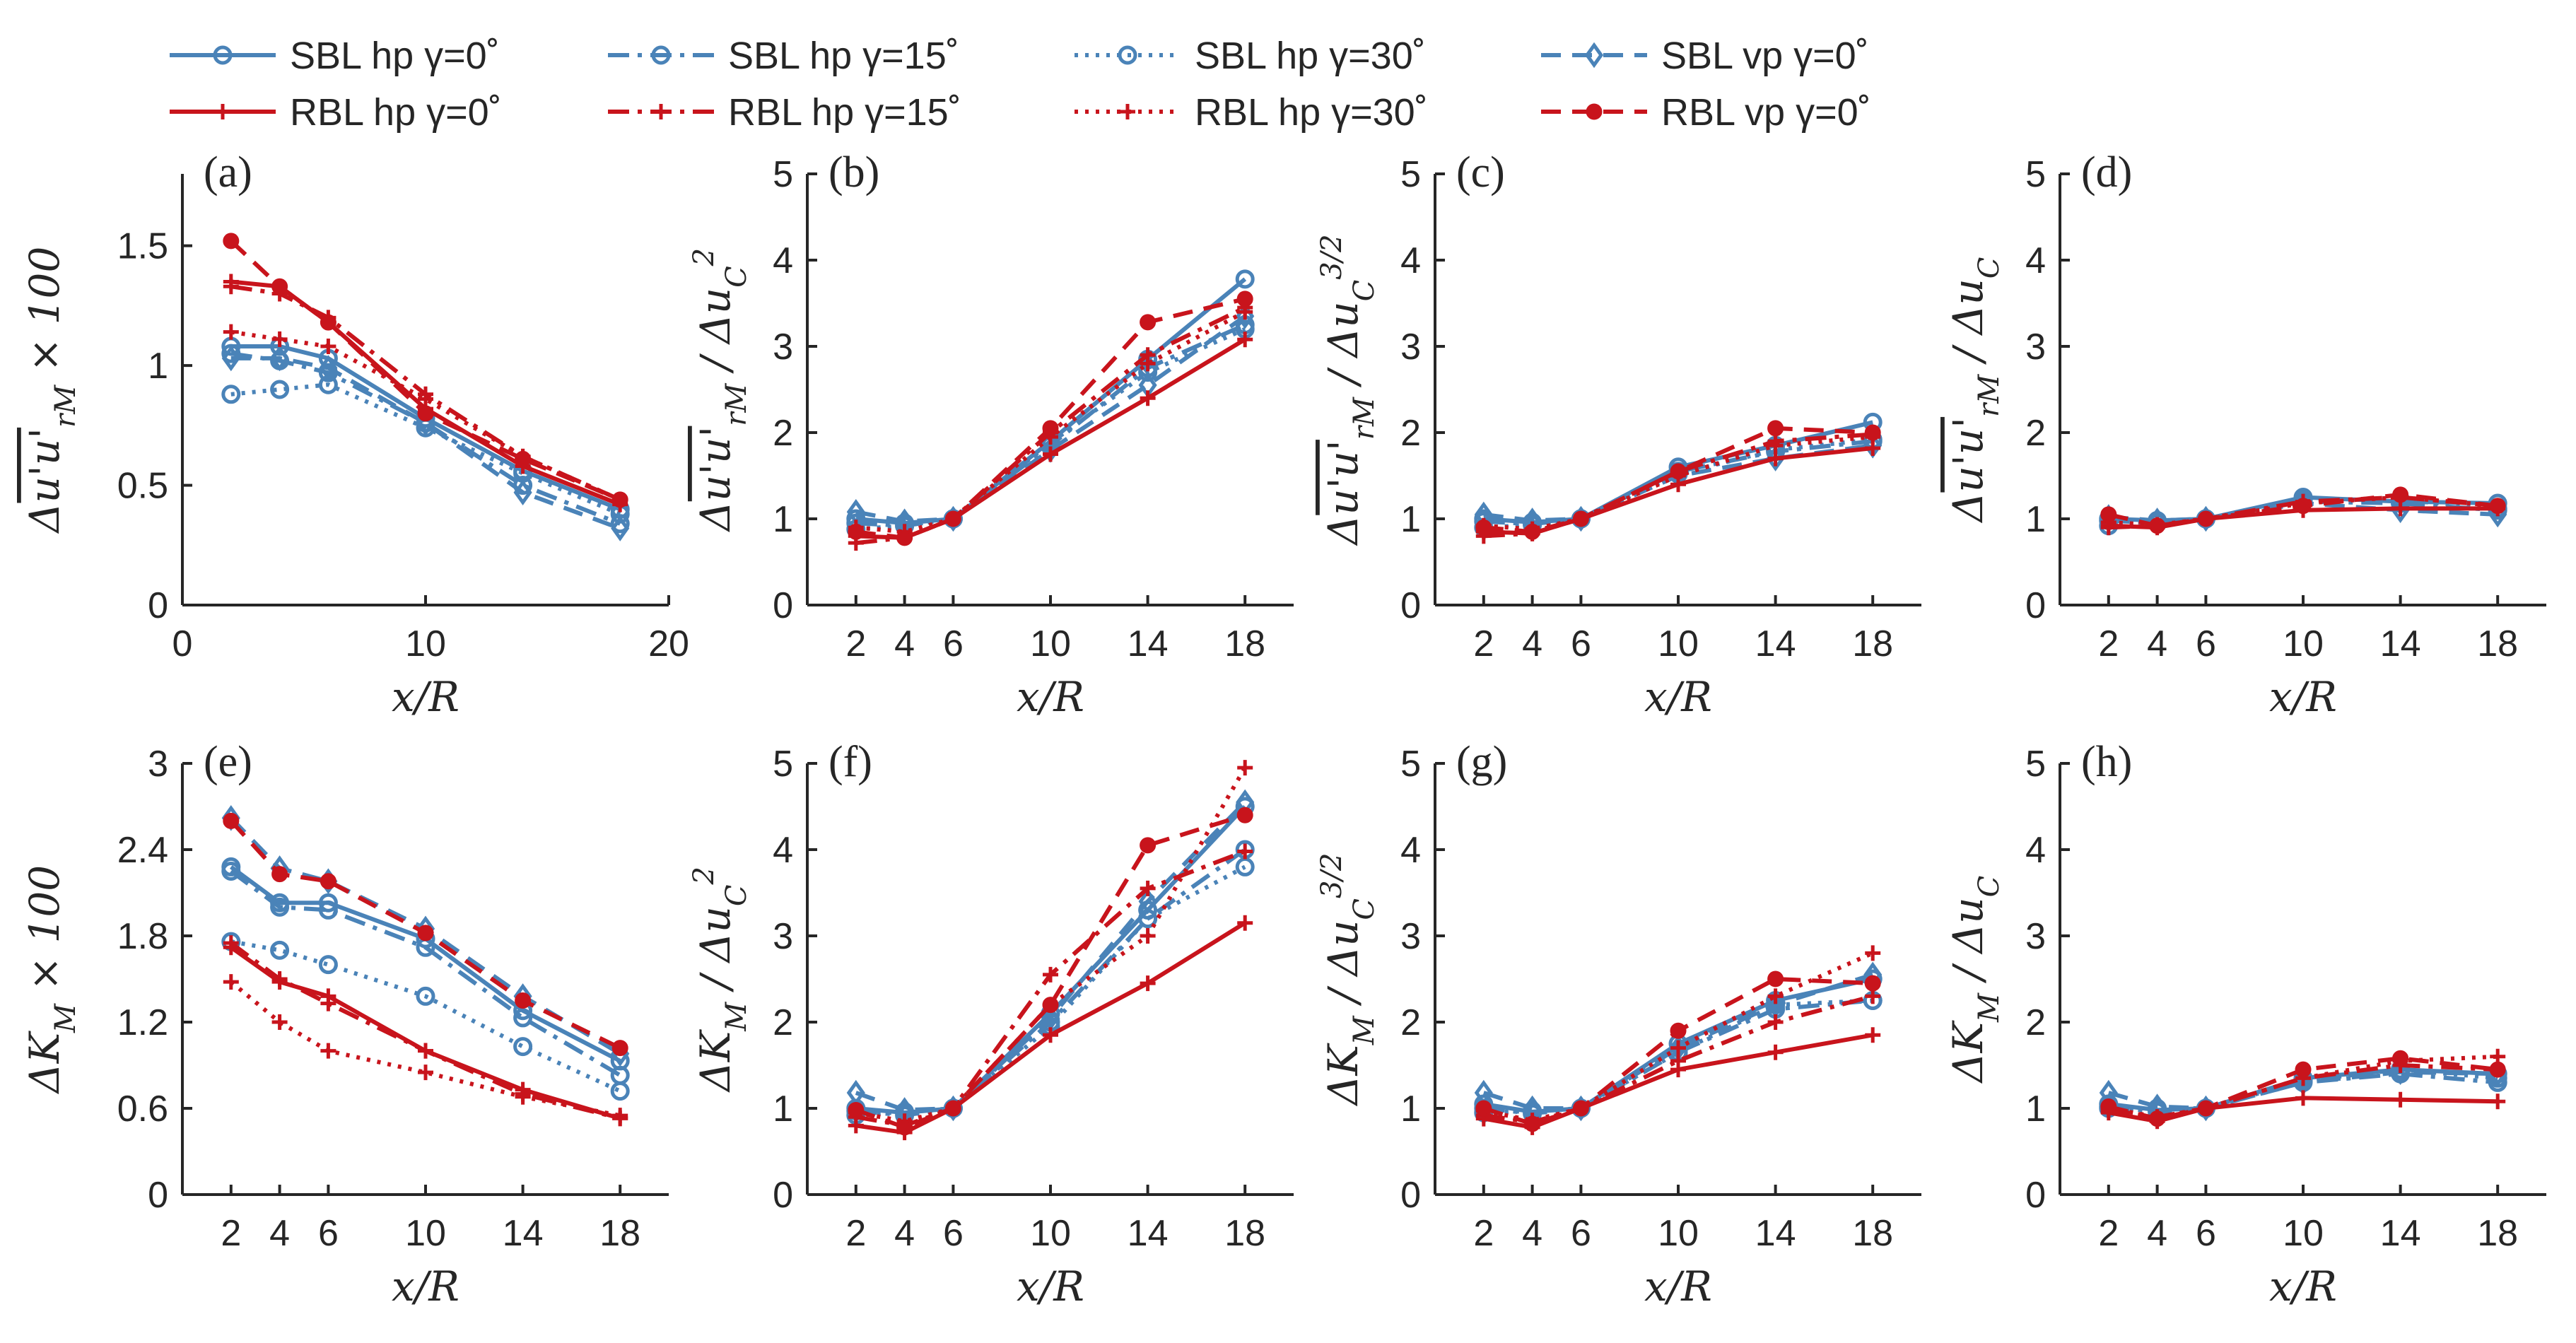  Describe the element at coordinates (51, 979) in the screenshot. I see `y-axis-label: ΔKM × 100` at that location.